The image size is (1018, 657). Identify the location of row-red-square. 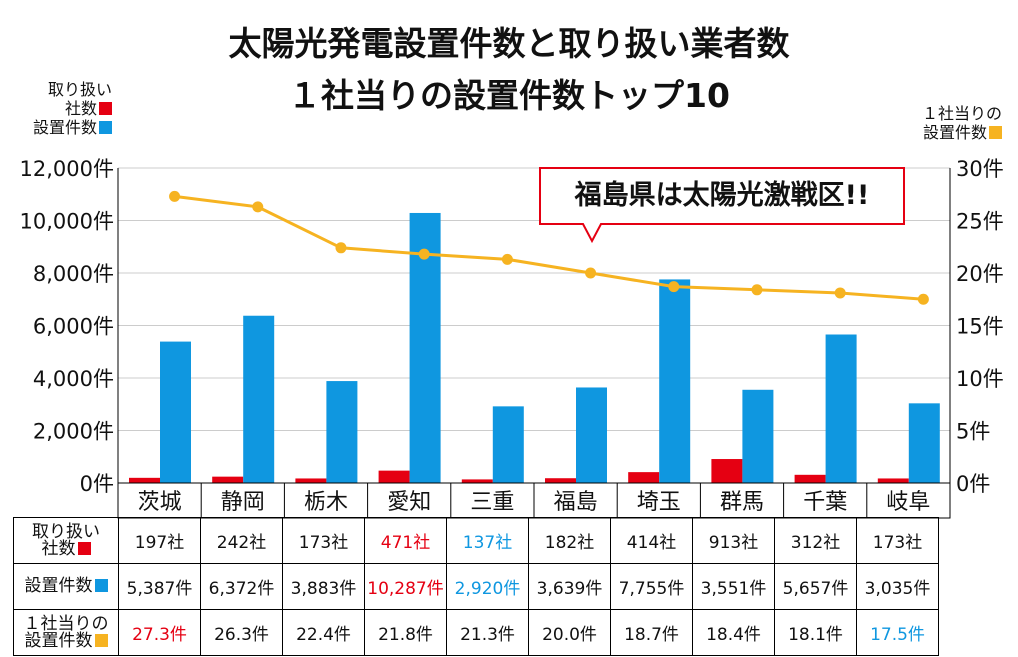
(84, 548).